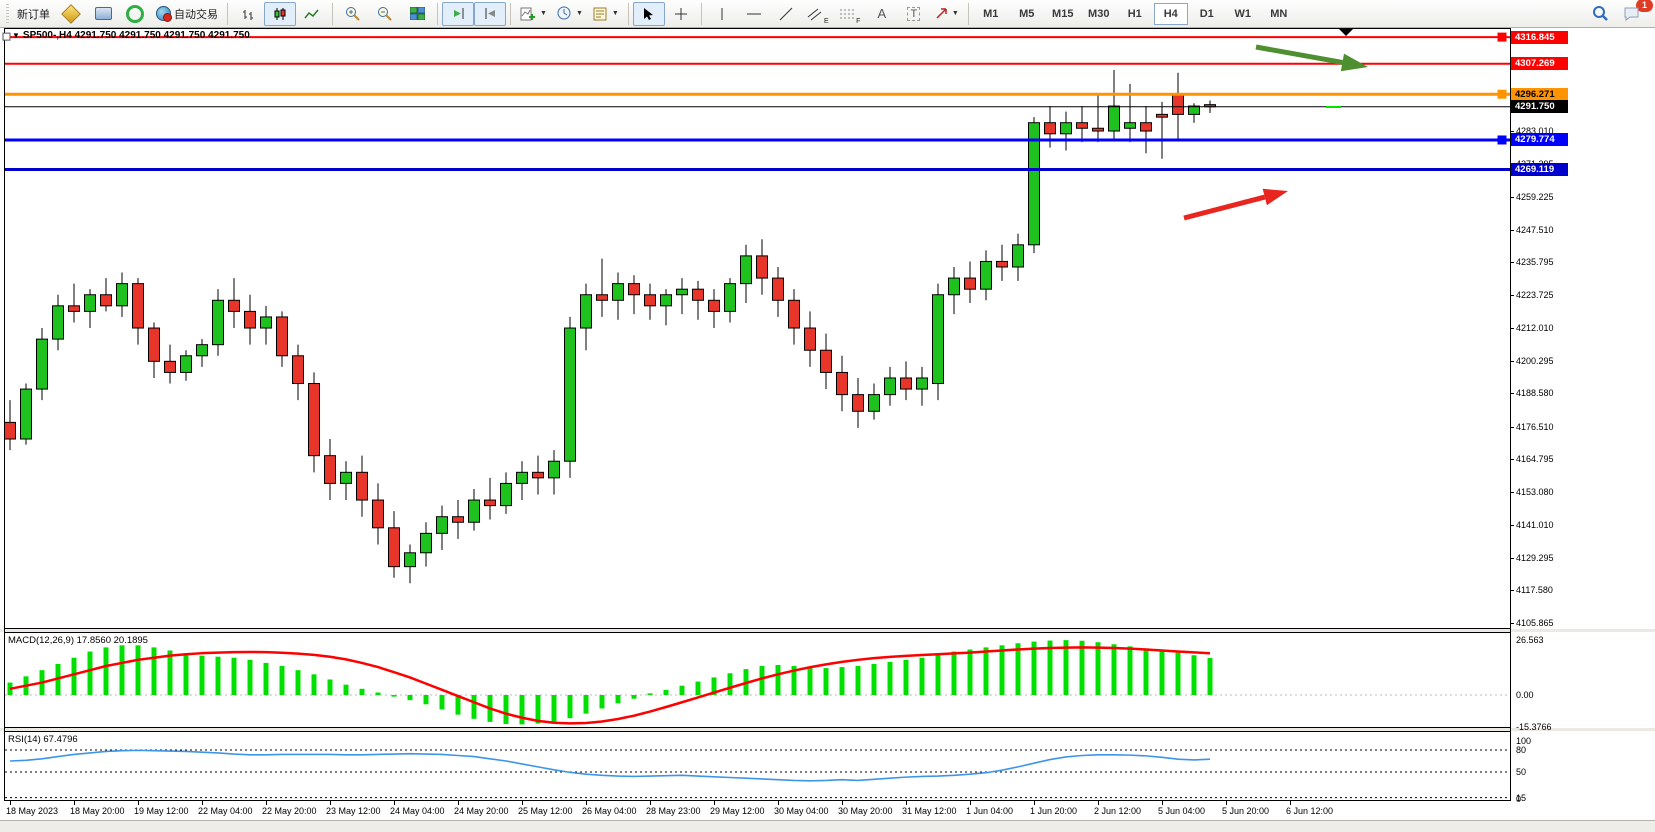 Image resolution: width=1655 pixels, height=832 pixels. Describe the element at coordinates (1539, 140) in the screenshot. I see `price-line-tag: 4279.774` at that location.